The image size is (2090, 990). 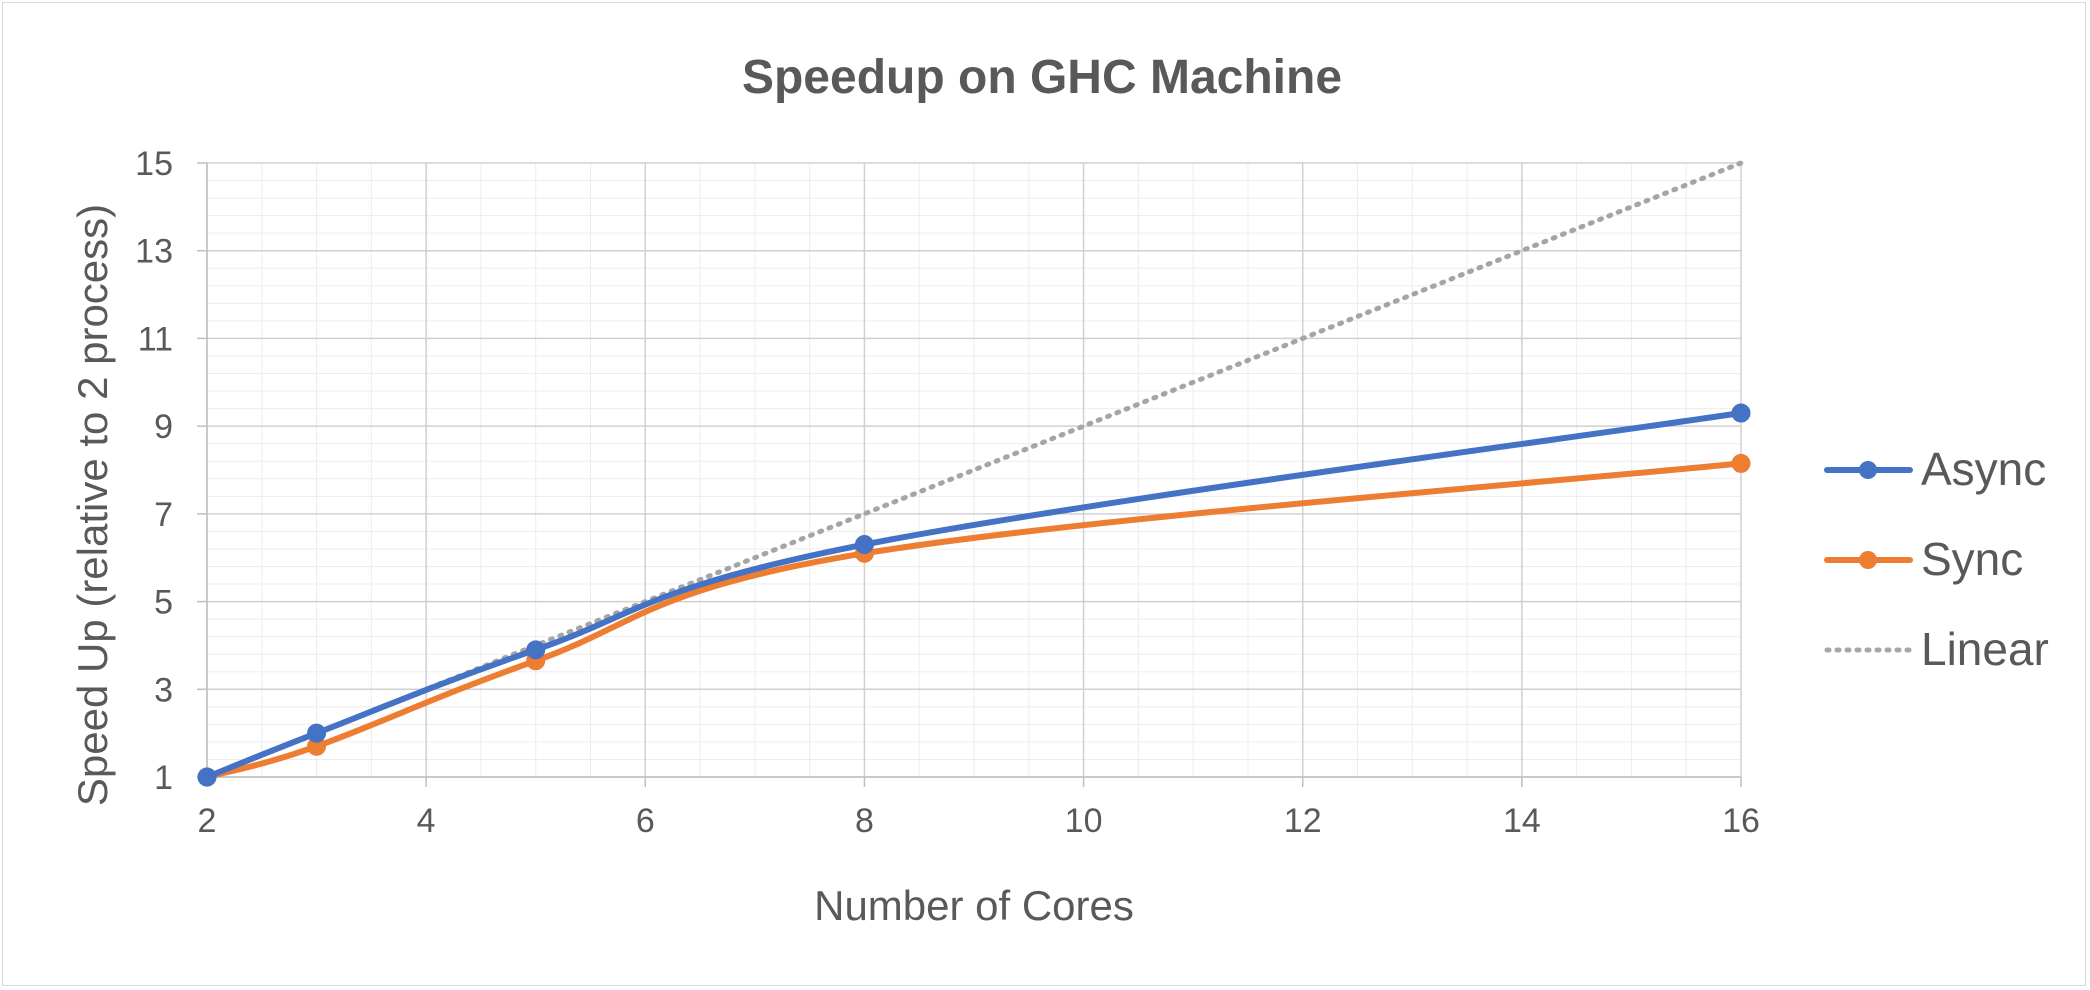 I want to click on y-tick-label: 1, so click(x=163, y=778).